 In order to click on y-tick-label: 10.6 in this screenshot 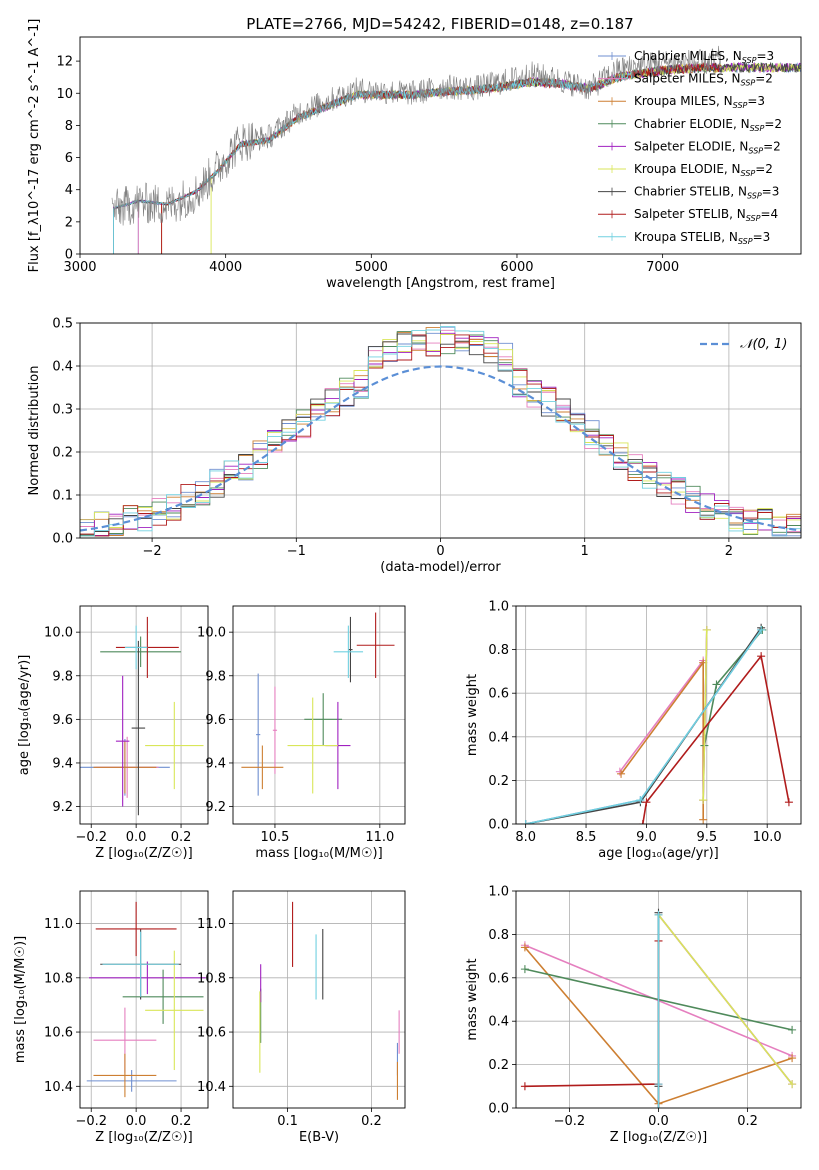, I will do `click(211, 1033)`.